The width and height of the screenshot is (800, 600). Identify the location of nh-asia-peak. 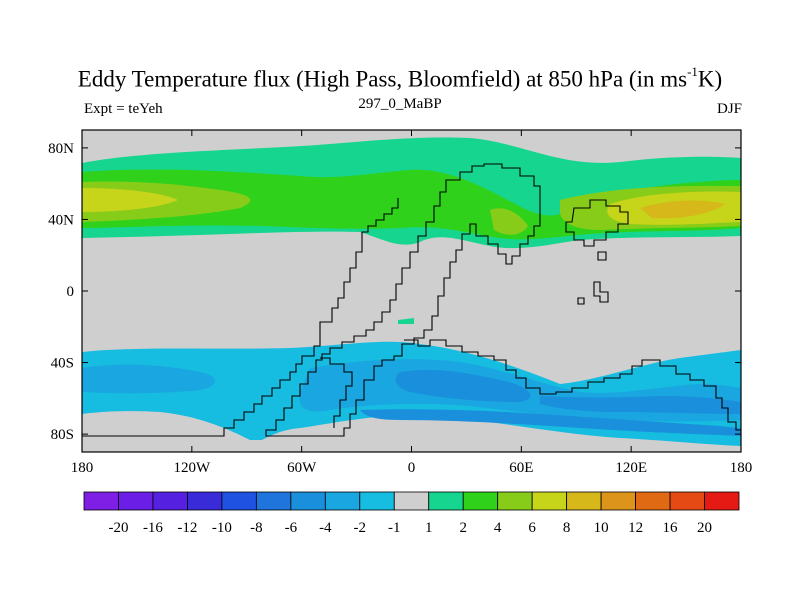
(682, 209).